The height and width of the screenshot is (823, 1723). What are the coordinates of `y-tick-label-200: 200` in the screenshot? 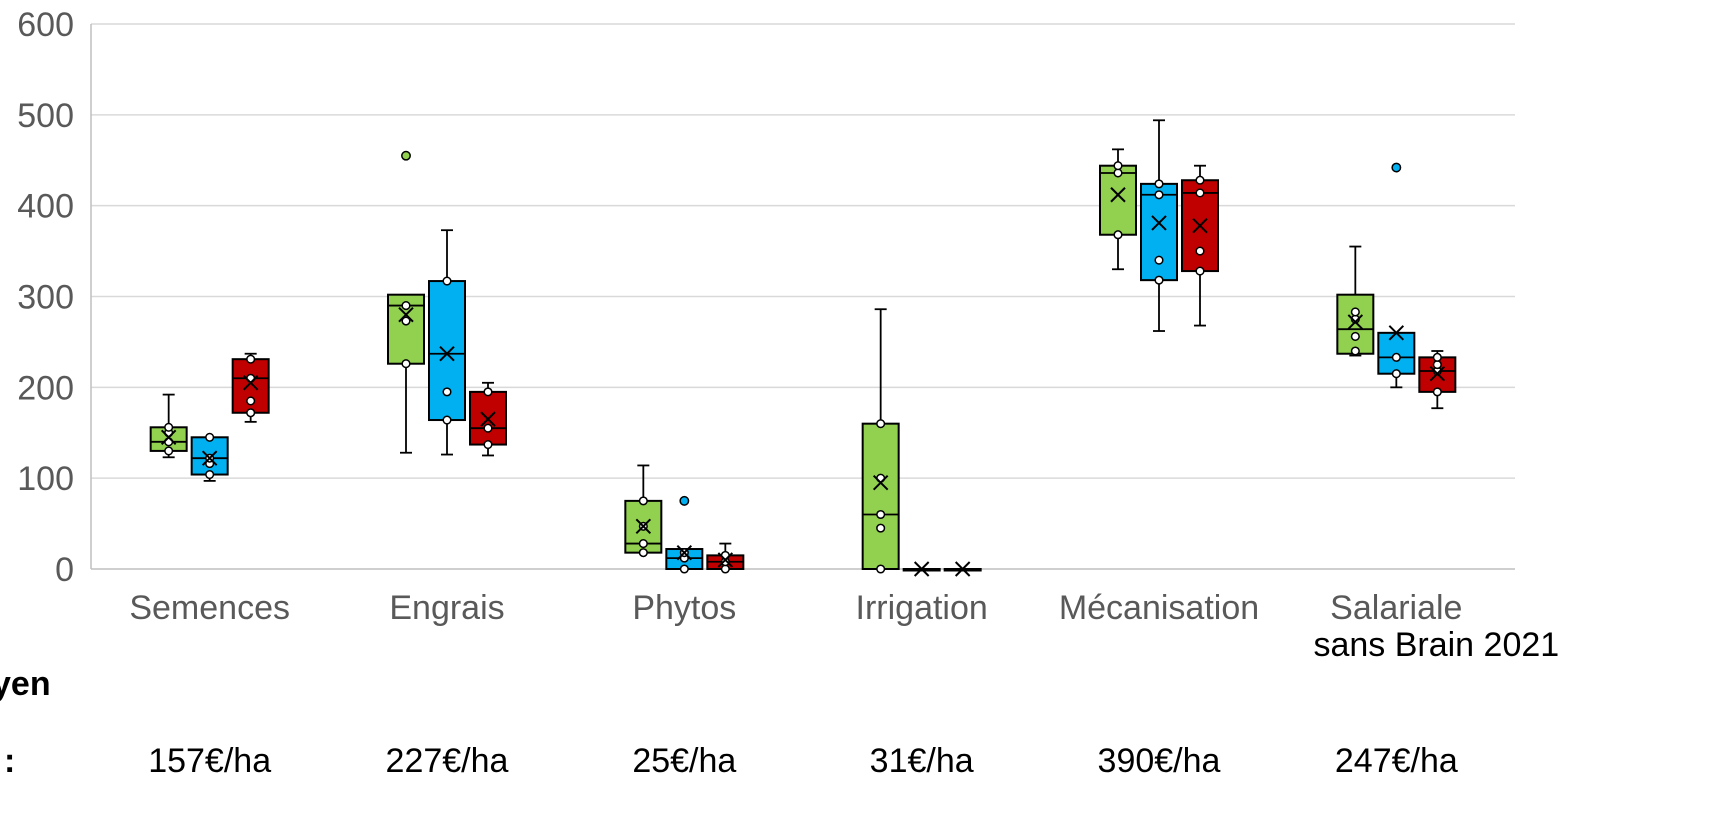 It's located at (45, 388).